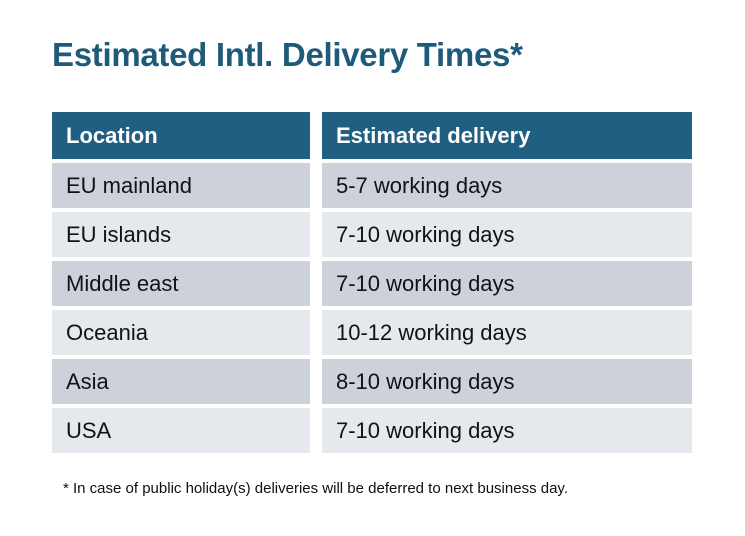 The height and width of the screenshot is (536, 745). I want to click on table-row: EU mainland 5-7 working days, so click(372, 185).